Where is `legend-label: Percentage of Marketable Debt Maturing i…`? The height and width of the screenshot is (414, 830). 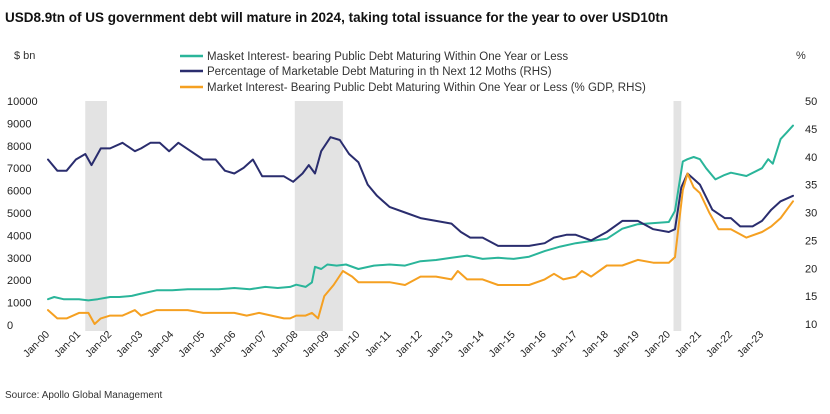
legend-label: Percentage of Marketable Debt Maturing i… is located at coordinates (379, 72).